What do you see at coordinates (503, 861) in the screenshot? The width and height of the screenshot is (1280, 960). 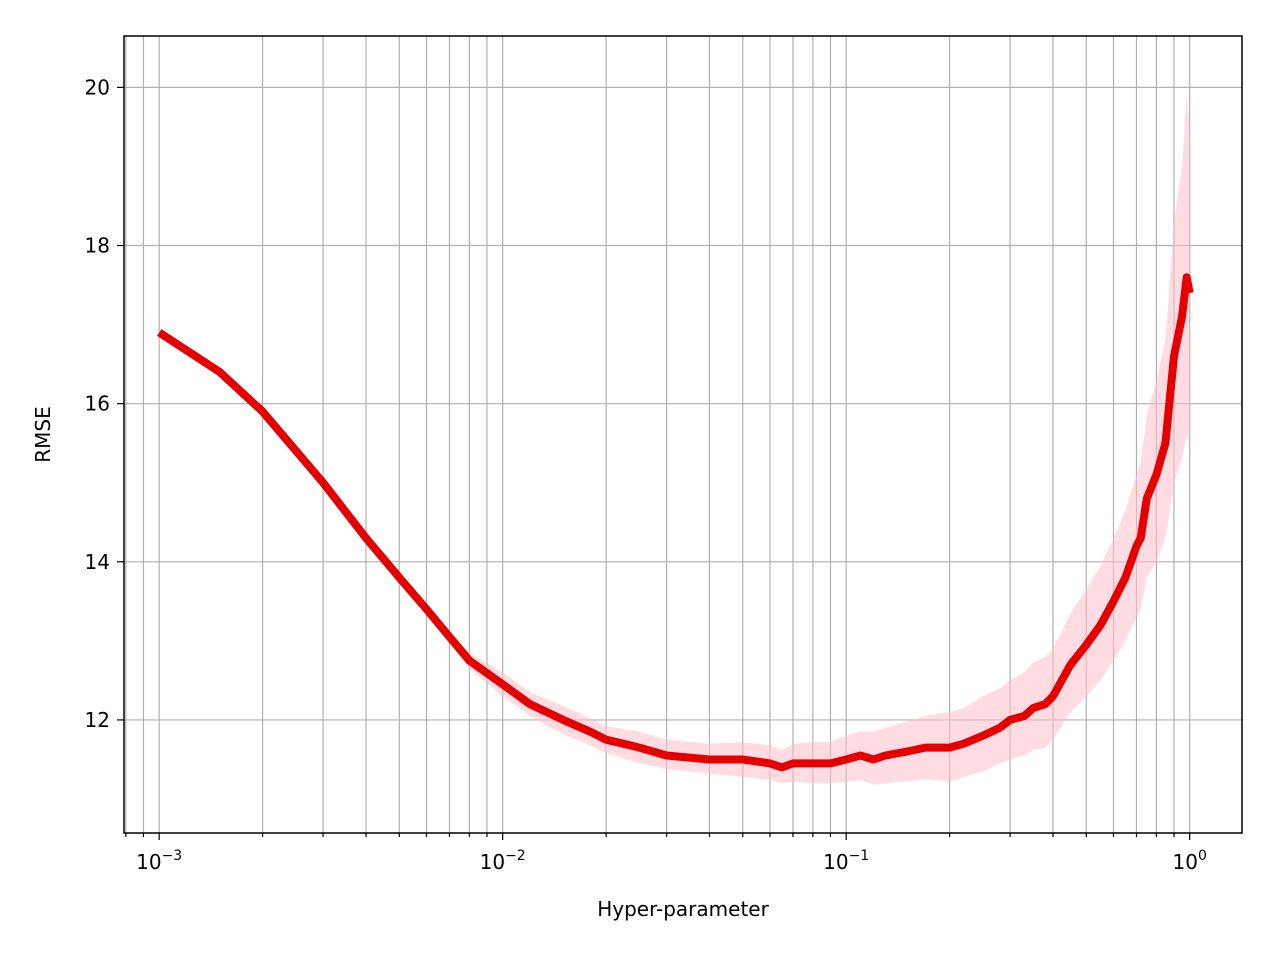 I see `x-tick-label: 10⁻²` at bounding box center [503, 861].